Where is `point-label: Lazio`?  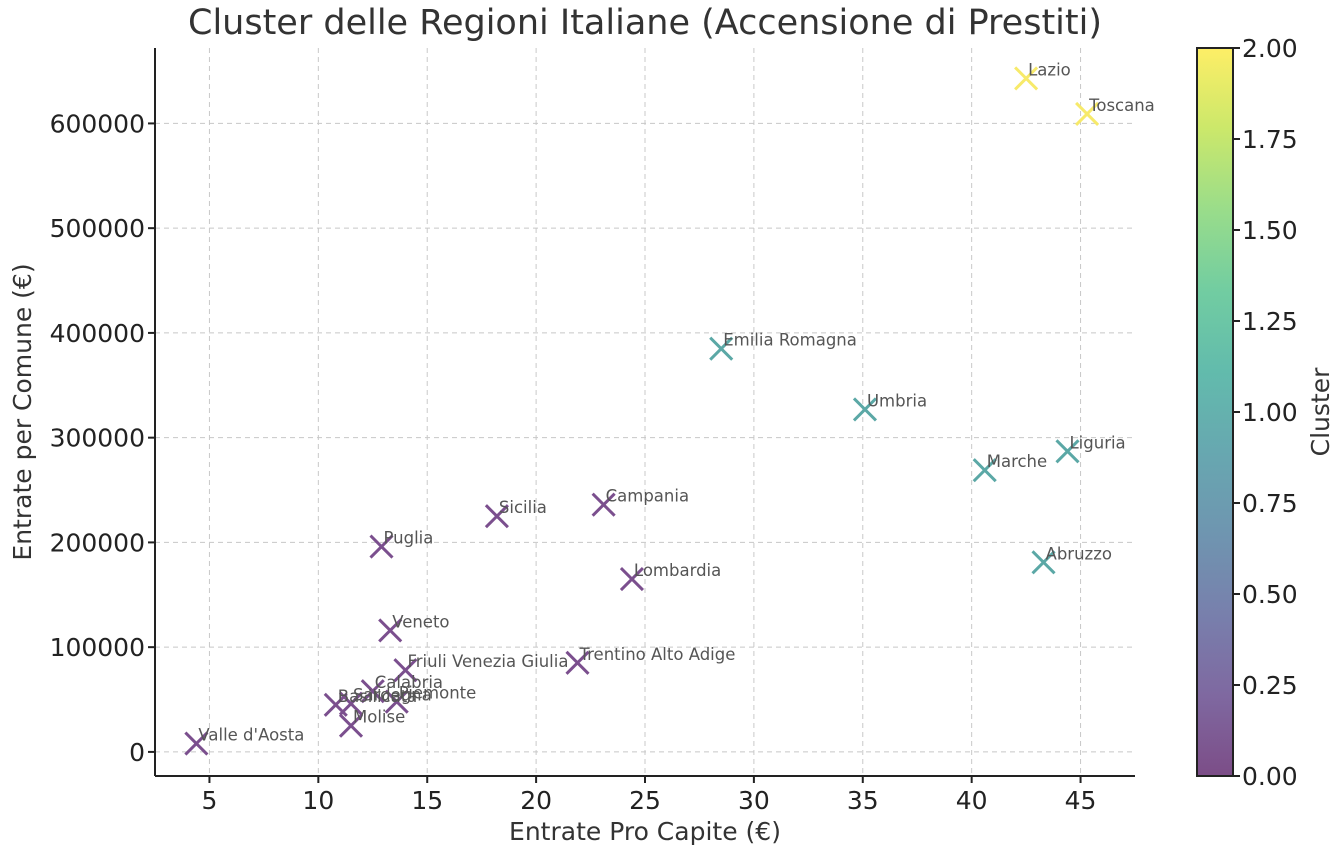
point-label: Lazio is located at coordinates (1049, 69).